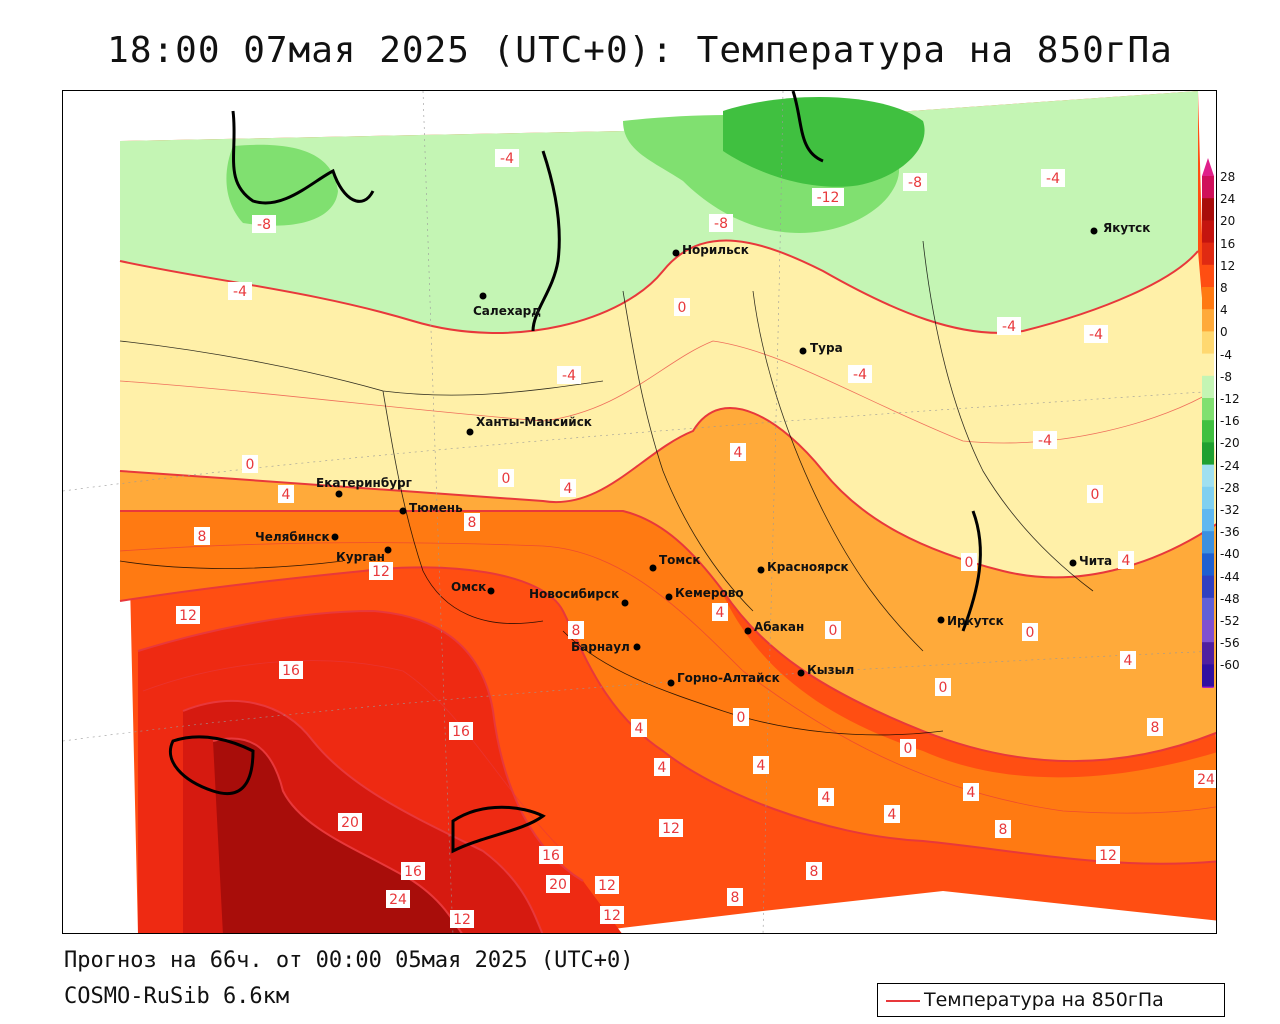 The image size is (1280, 1024). I want to click on colorbar-tick-label: 16, so click(1228, 243).